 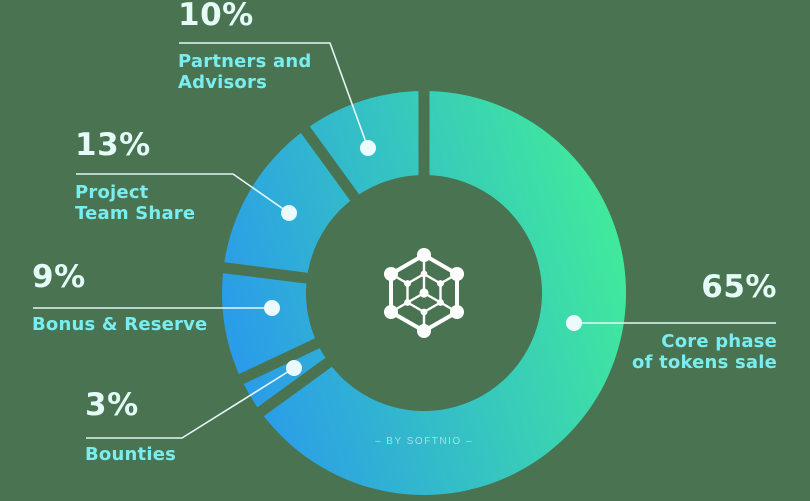 I want to click on data-point-dot-partners, so click(x=368, y=148).